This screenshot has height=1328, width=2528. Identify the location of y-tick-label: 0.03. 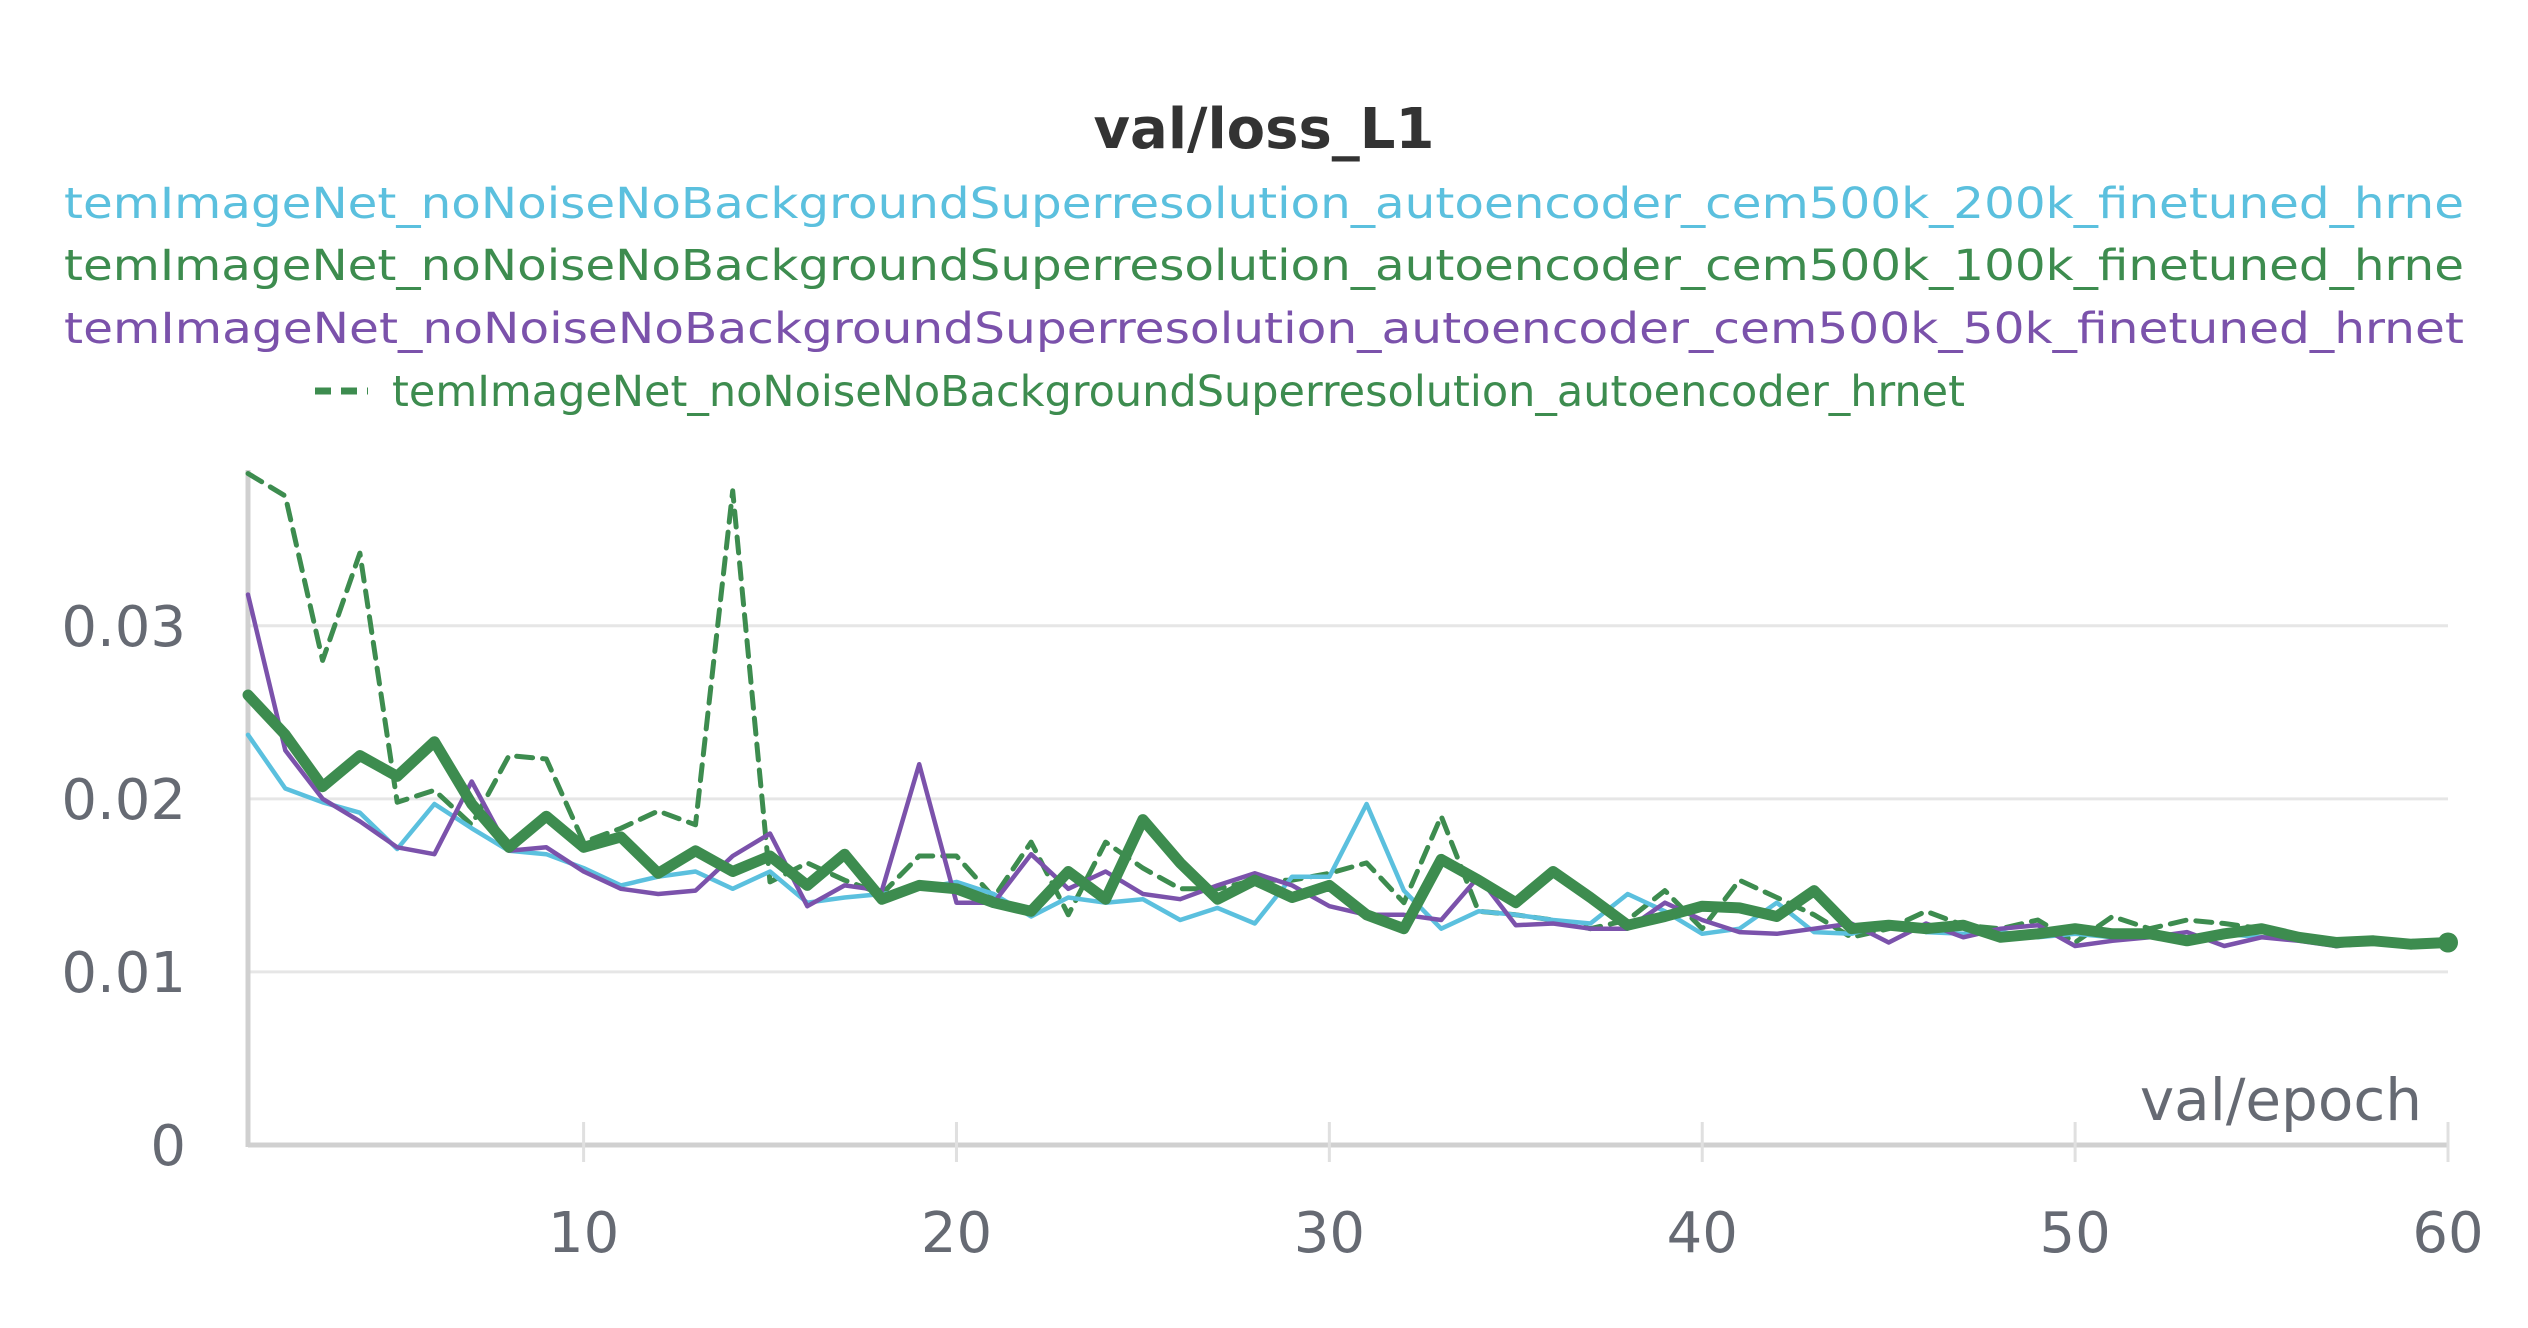
(123, 627).